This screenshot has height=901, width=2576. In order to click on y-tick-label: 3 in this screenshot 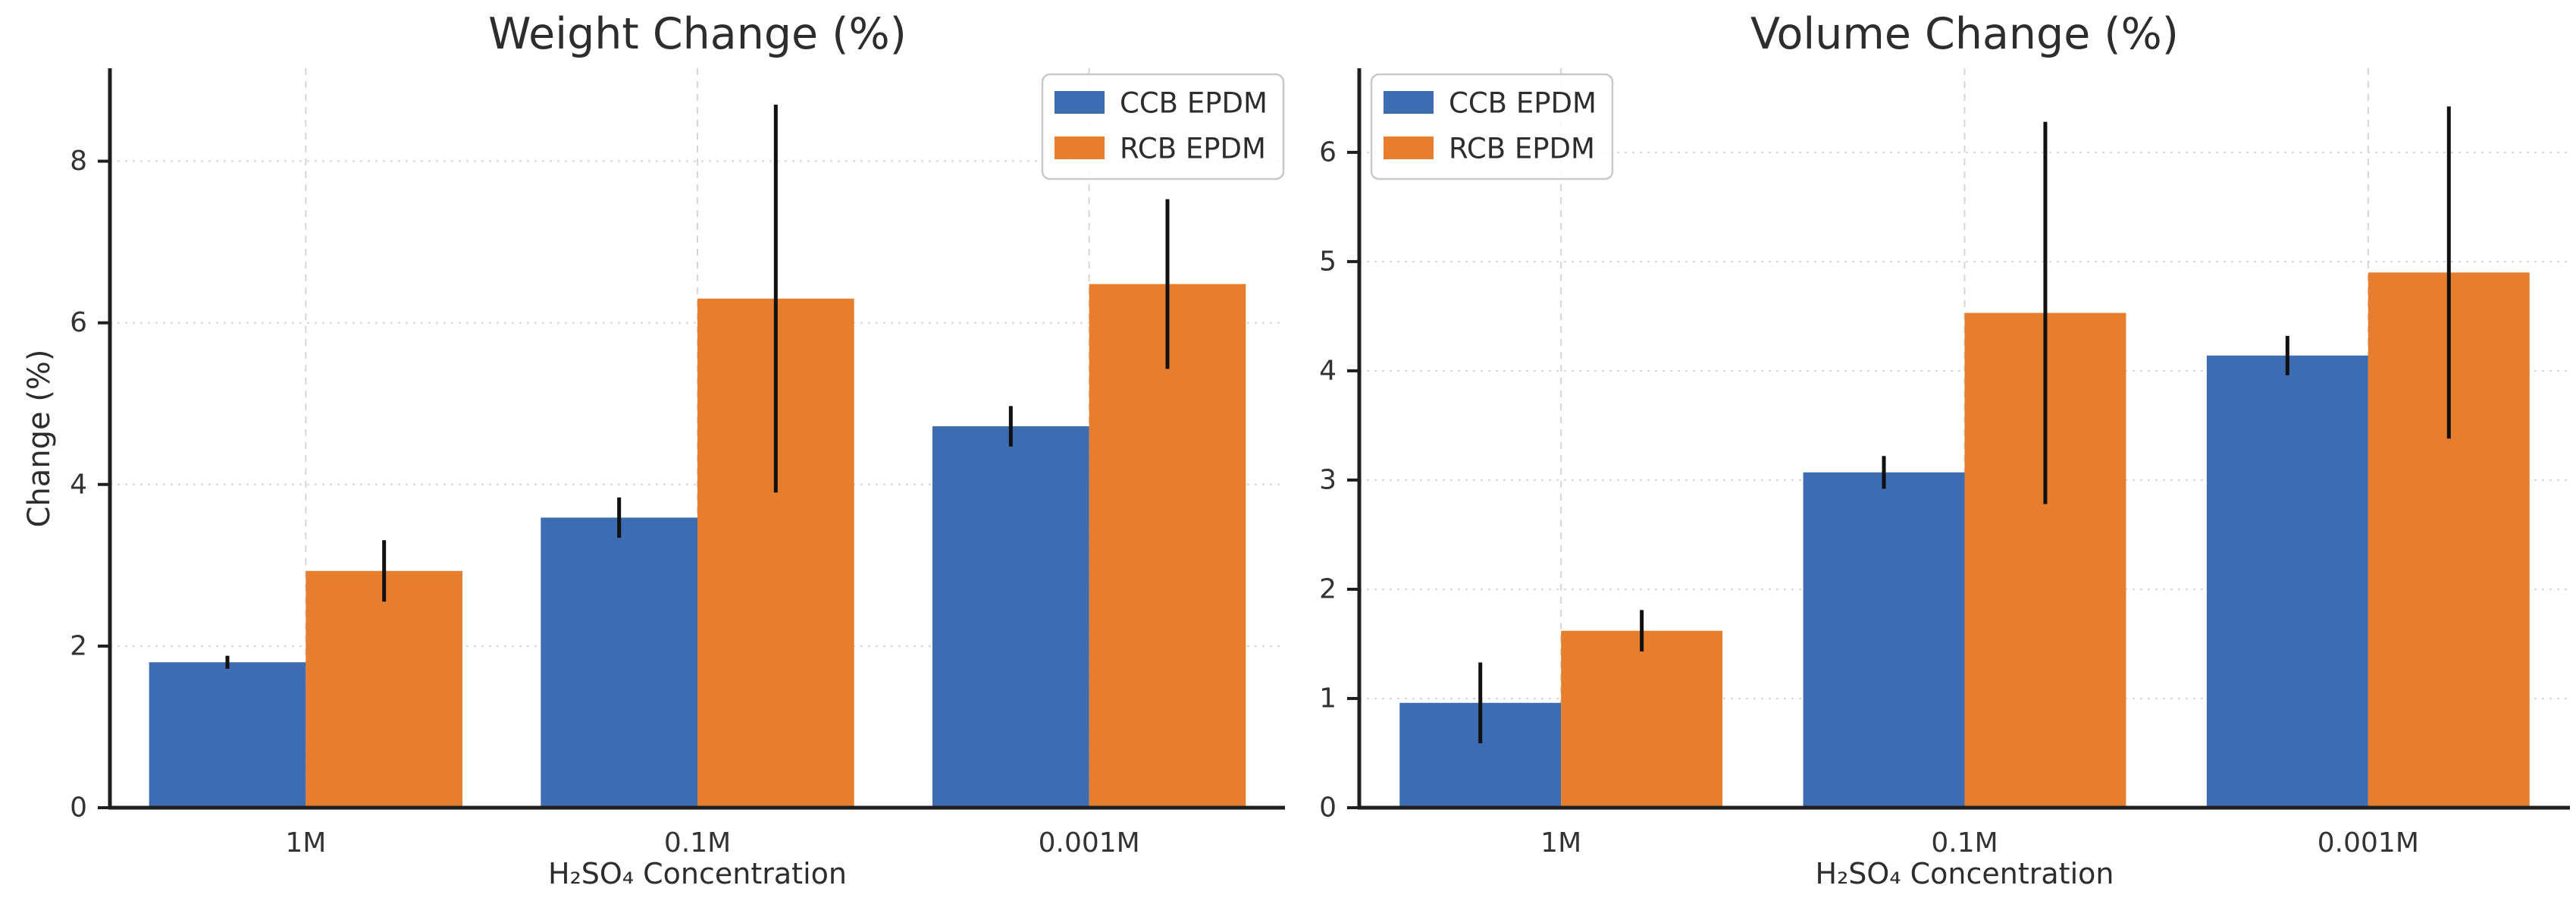, I will do `click(1328, 479)`.